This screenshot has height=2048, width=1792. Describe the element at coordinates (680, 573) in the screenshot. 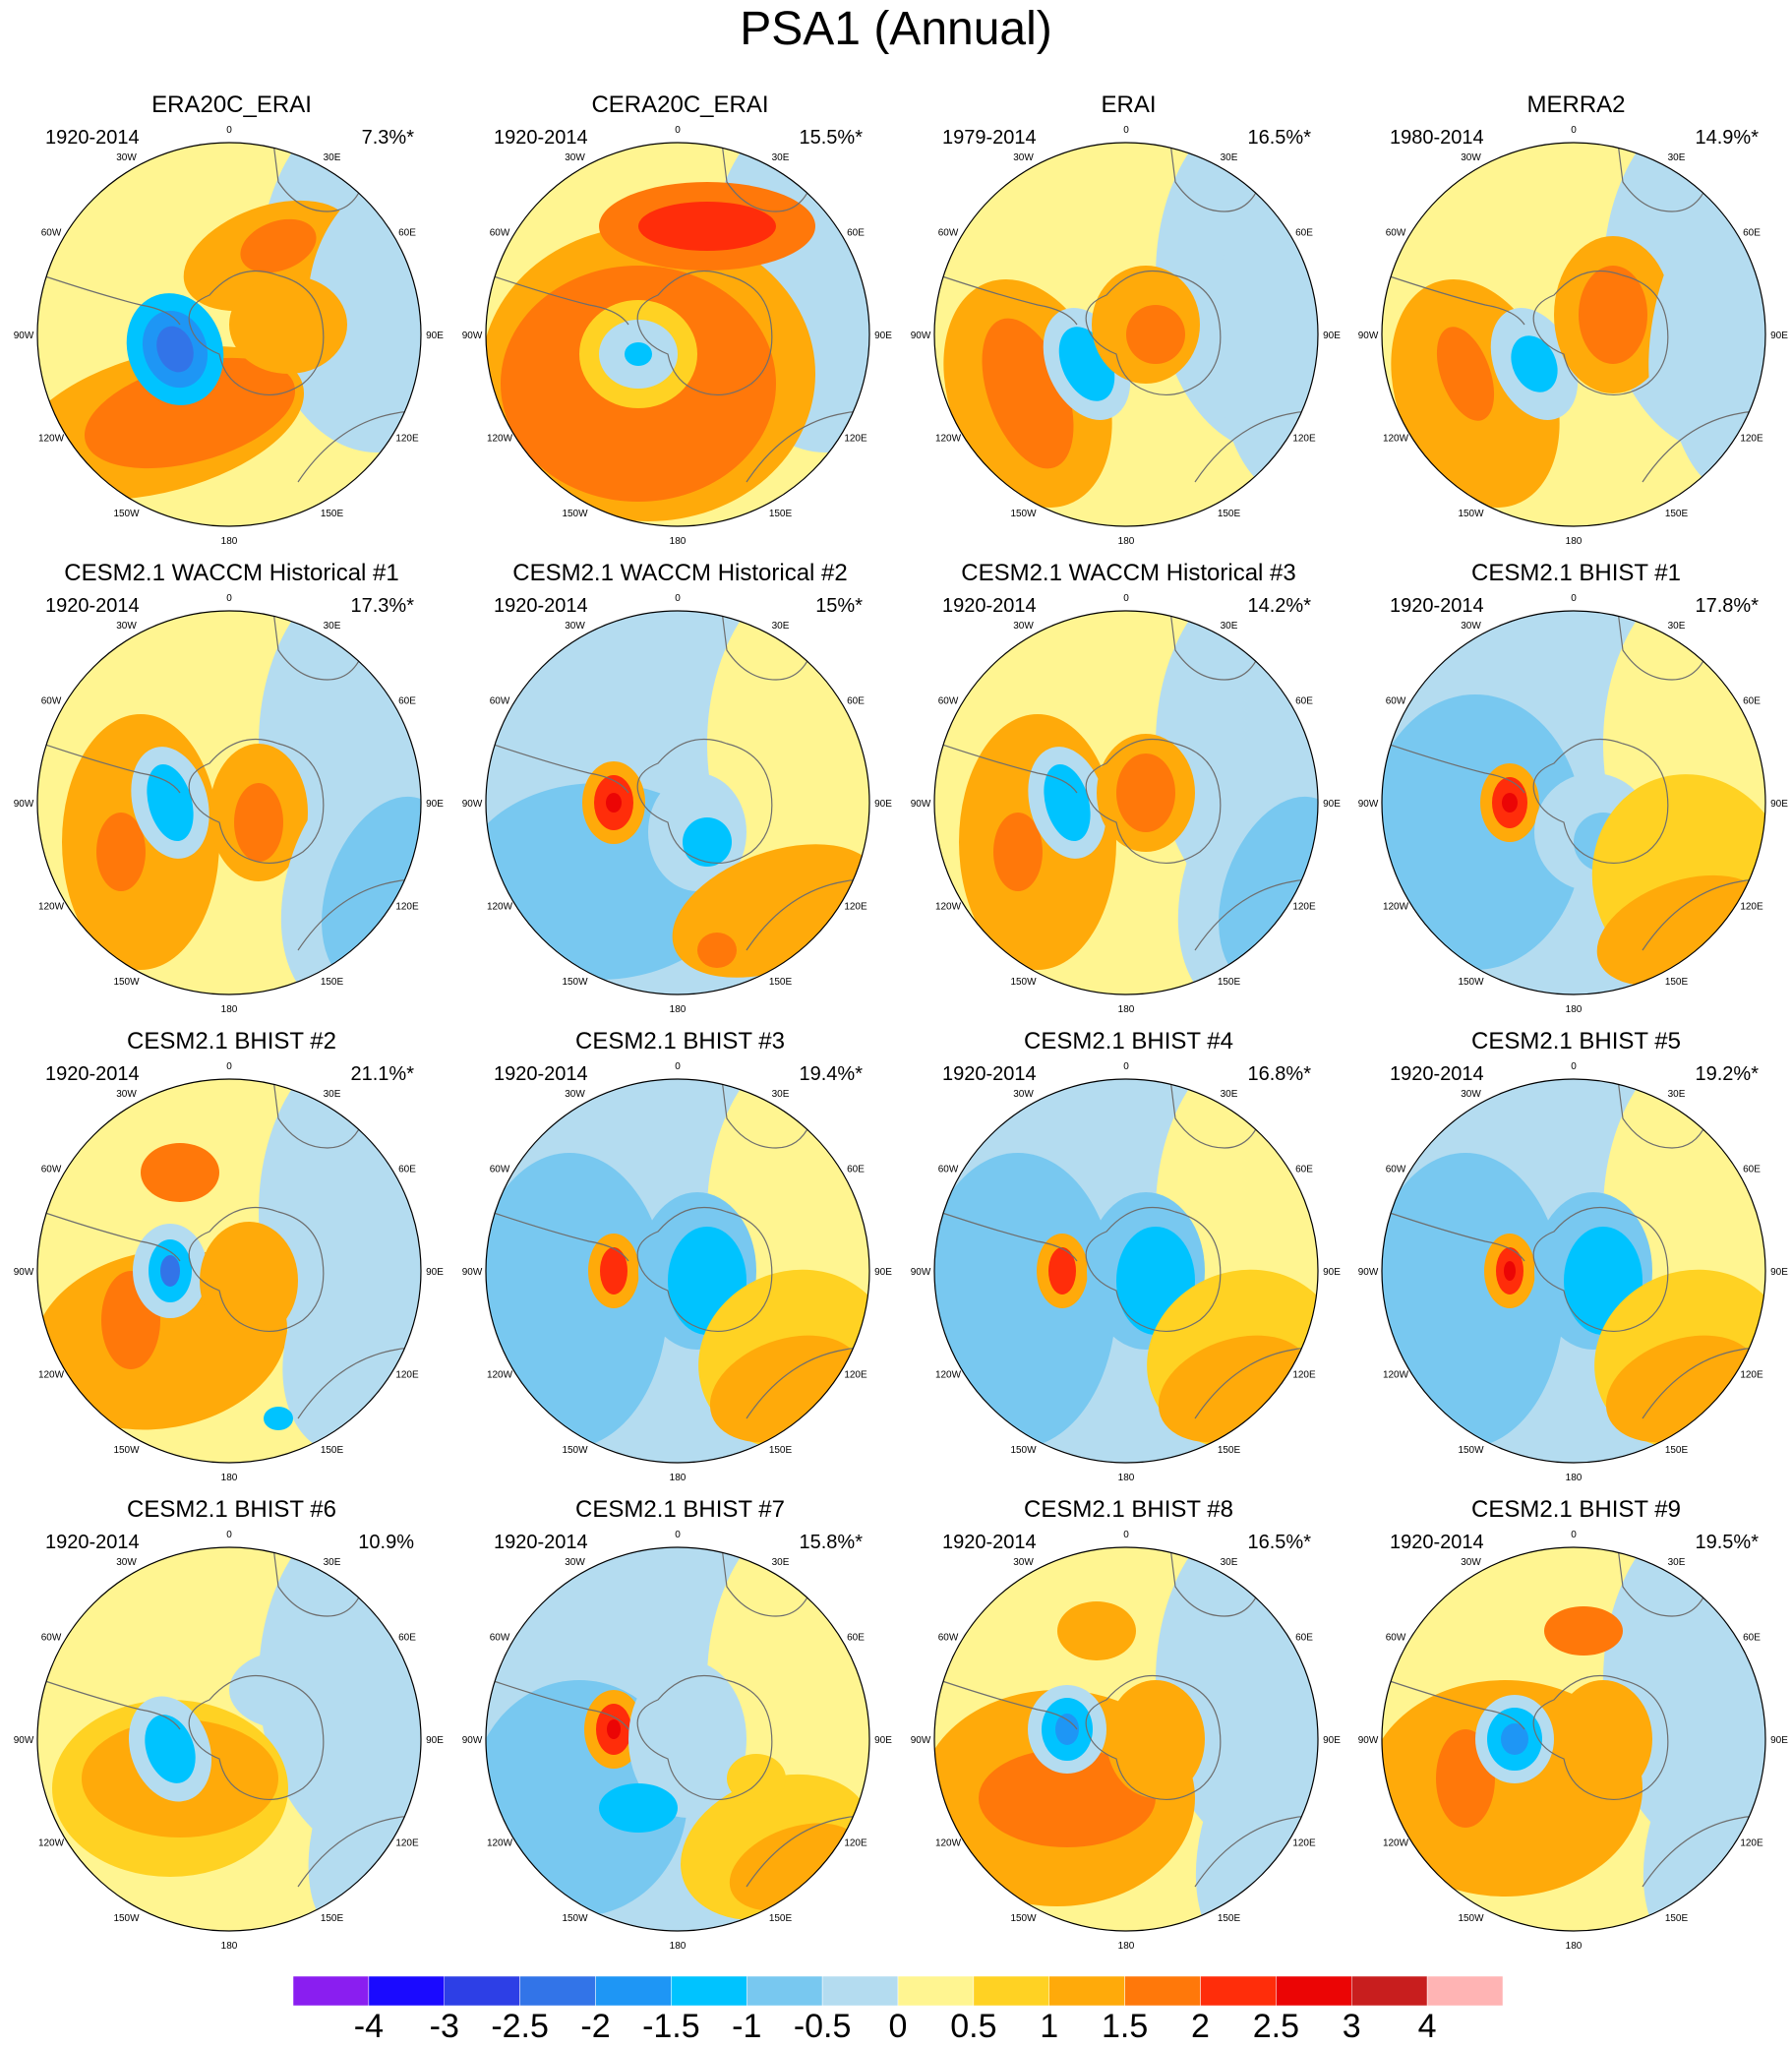

I see `panel-title: CESM2.1 WACCM Historical #2` at that location.